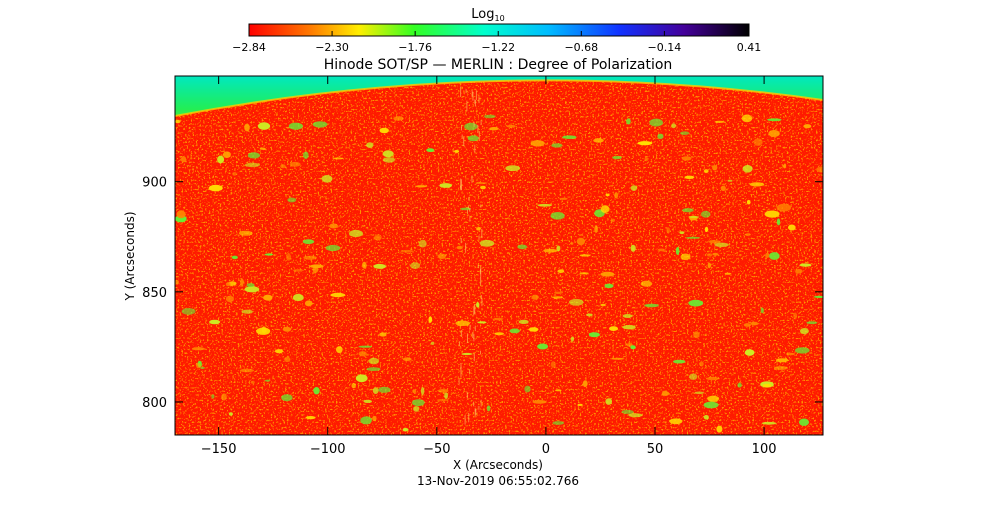  What do you see at coordinates (749, 47) in the screenshot?
I see `colorbar-tick-label: 0.41` at bounding box center [749, 47].